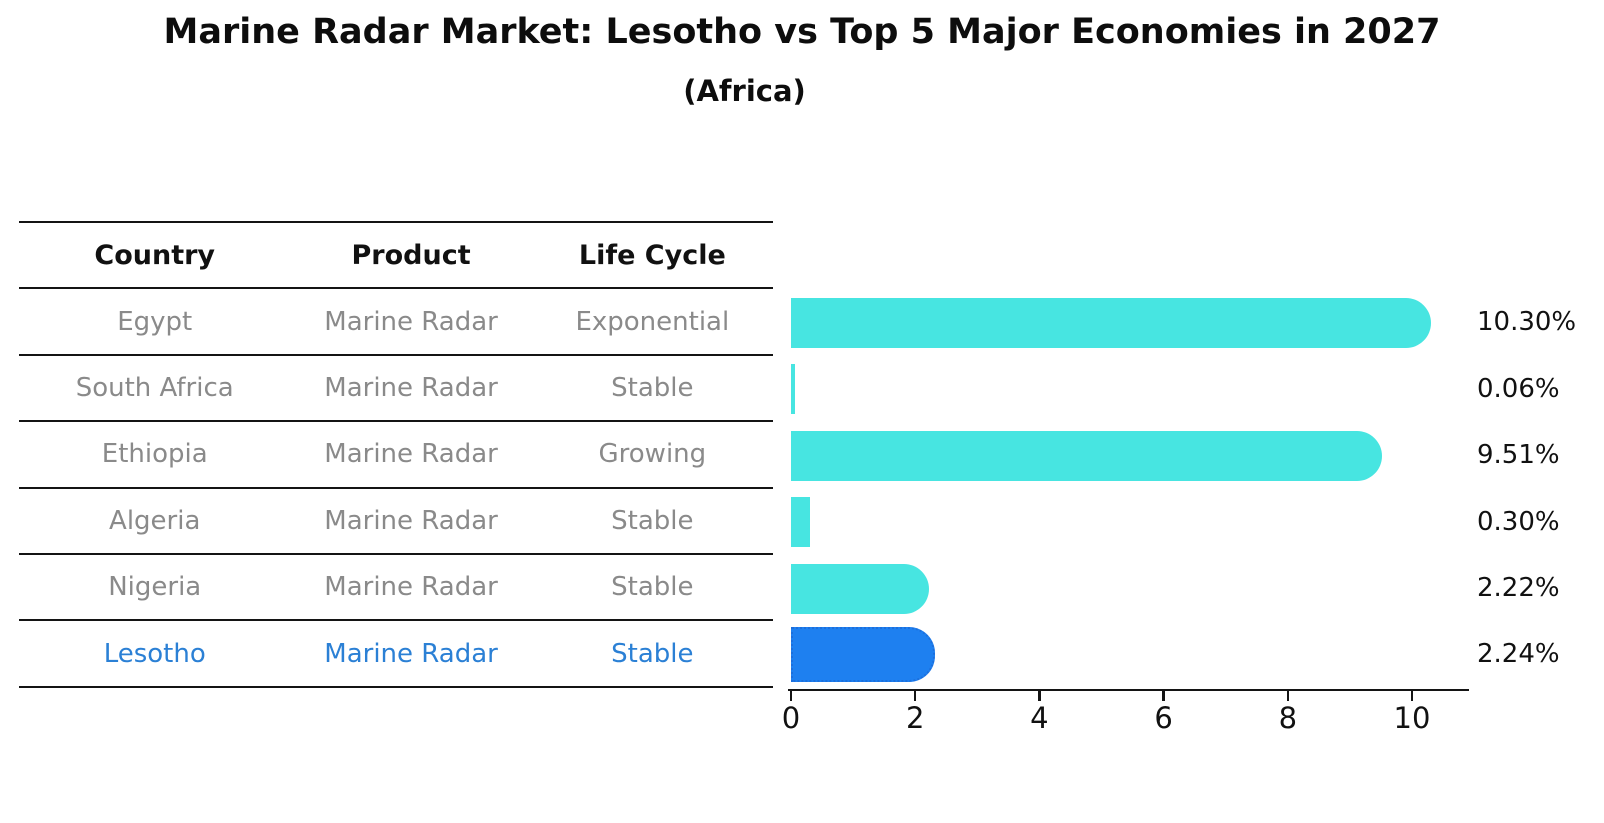 The height and width of the screenshot is (823, 1604). I want to click on cell-product-south-africa: Marine Radar, so click(411, 387).